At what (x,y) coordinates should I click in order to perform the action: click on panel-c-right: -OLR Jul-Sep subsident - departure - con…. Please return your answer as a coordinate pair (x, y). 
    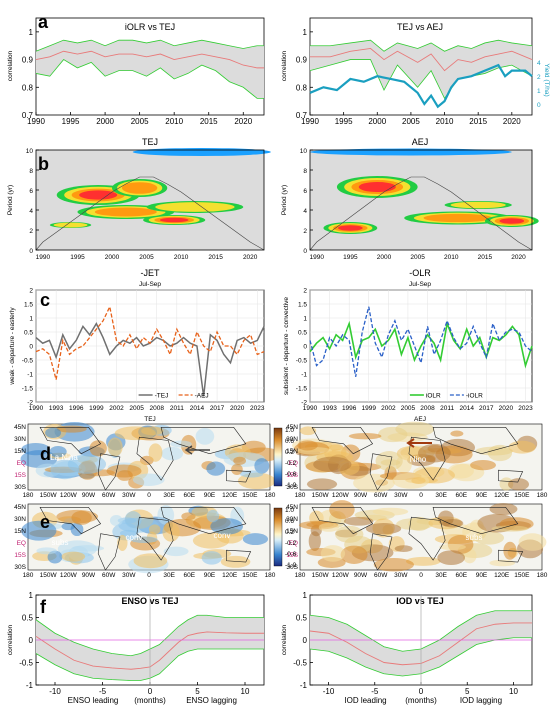
    Looking at the image, I should click on (408, 340).